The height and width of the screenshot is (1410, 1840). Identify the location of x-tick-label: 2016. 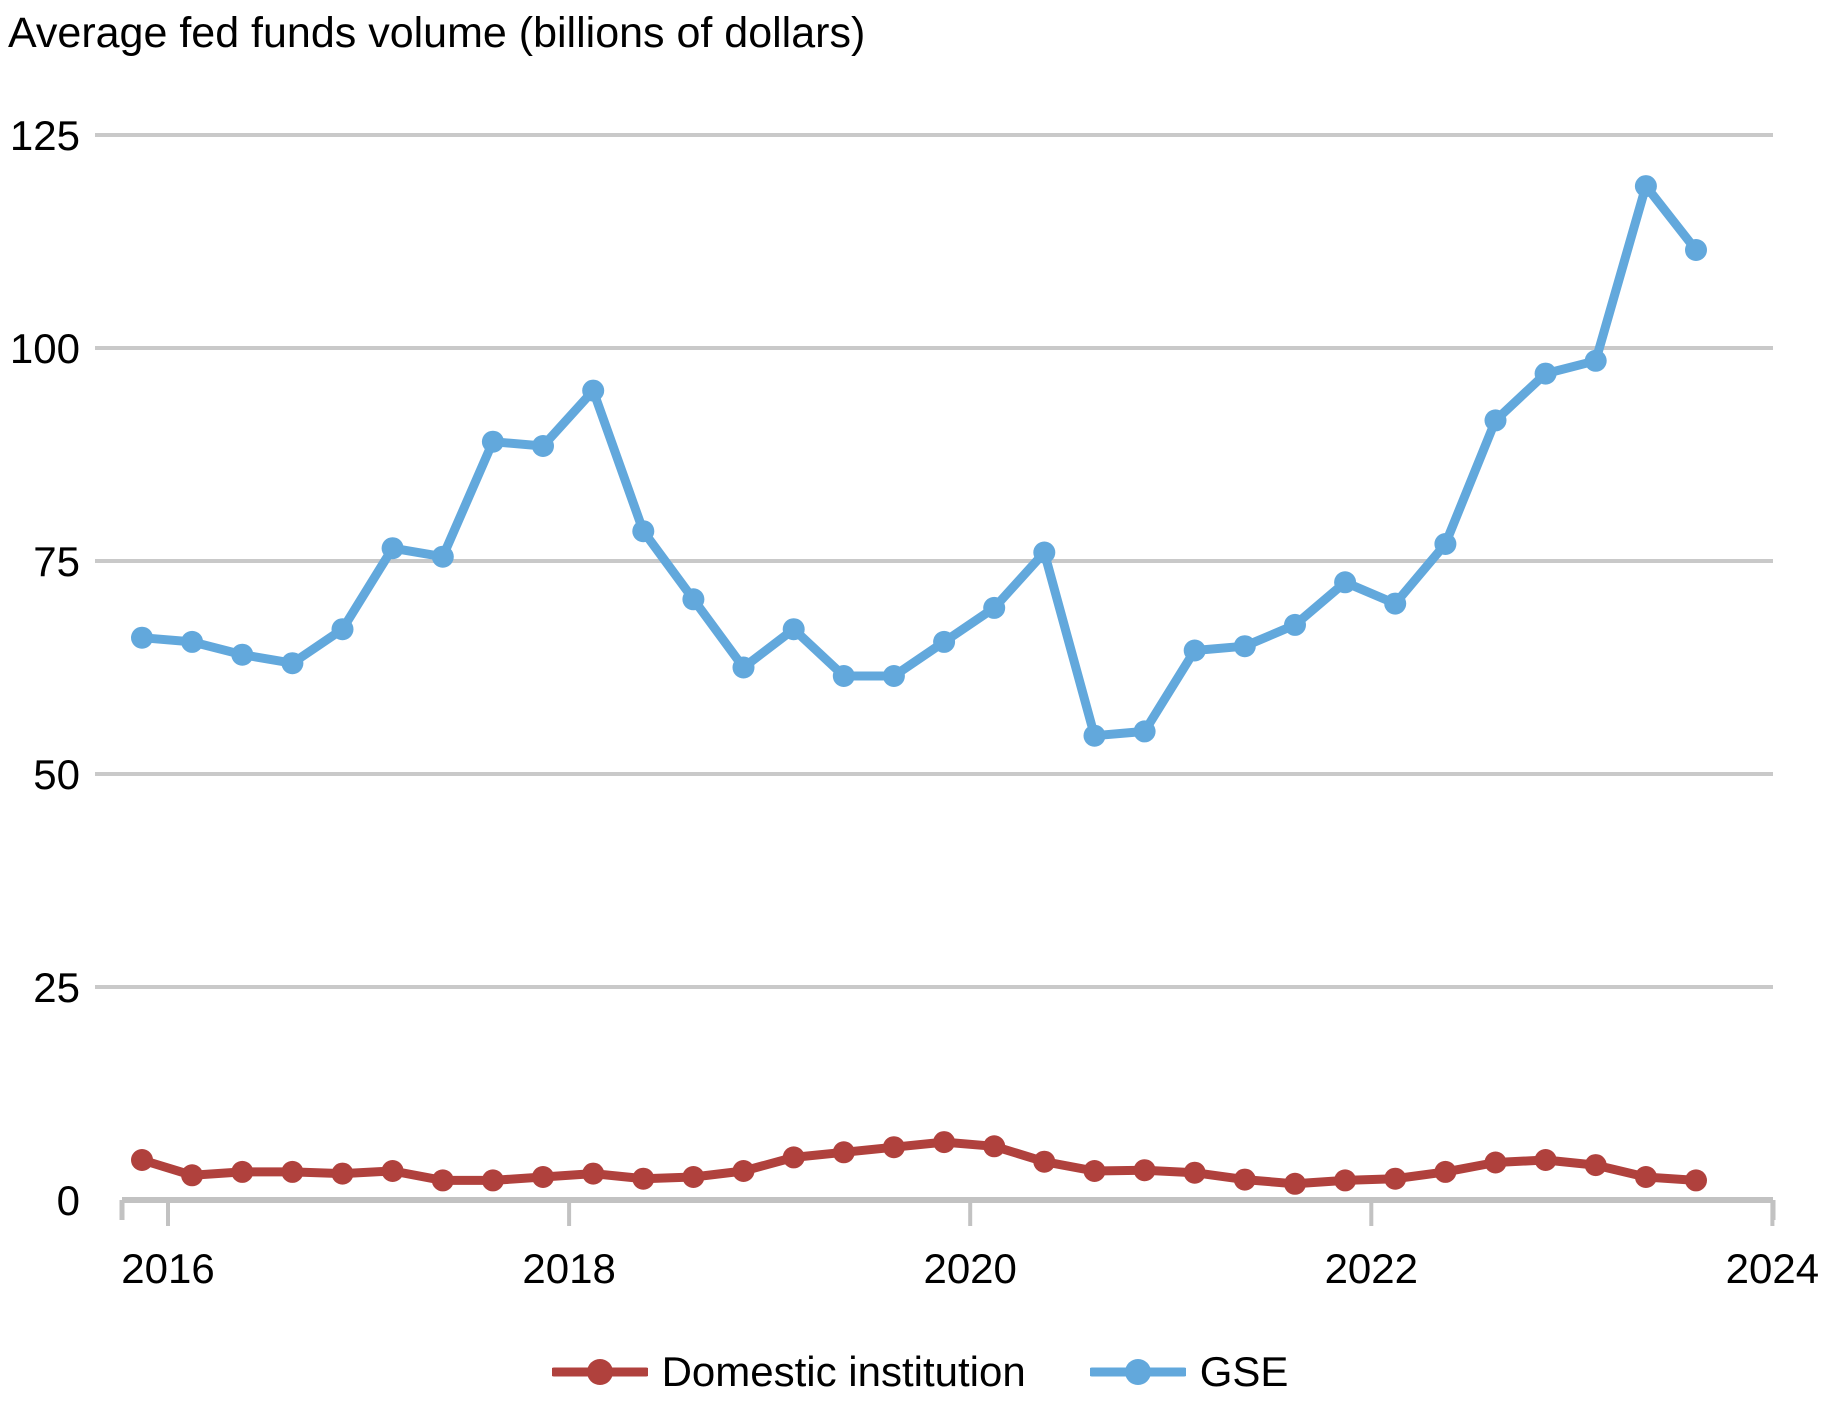
(167, 1268).